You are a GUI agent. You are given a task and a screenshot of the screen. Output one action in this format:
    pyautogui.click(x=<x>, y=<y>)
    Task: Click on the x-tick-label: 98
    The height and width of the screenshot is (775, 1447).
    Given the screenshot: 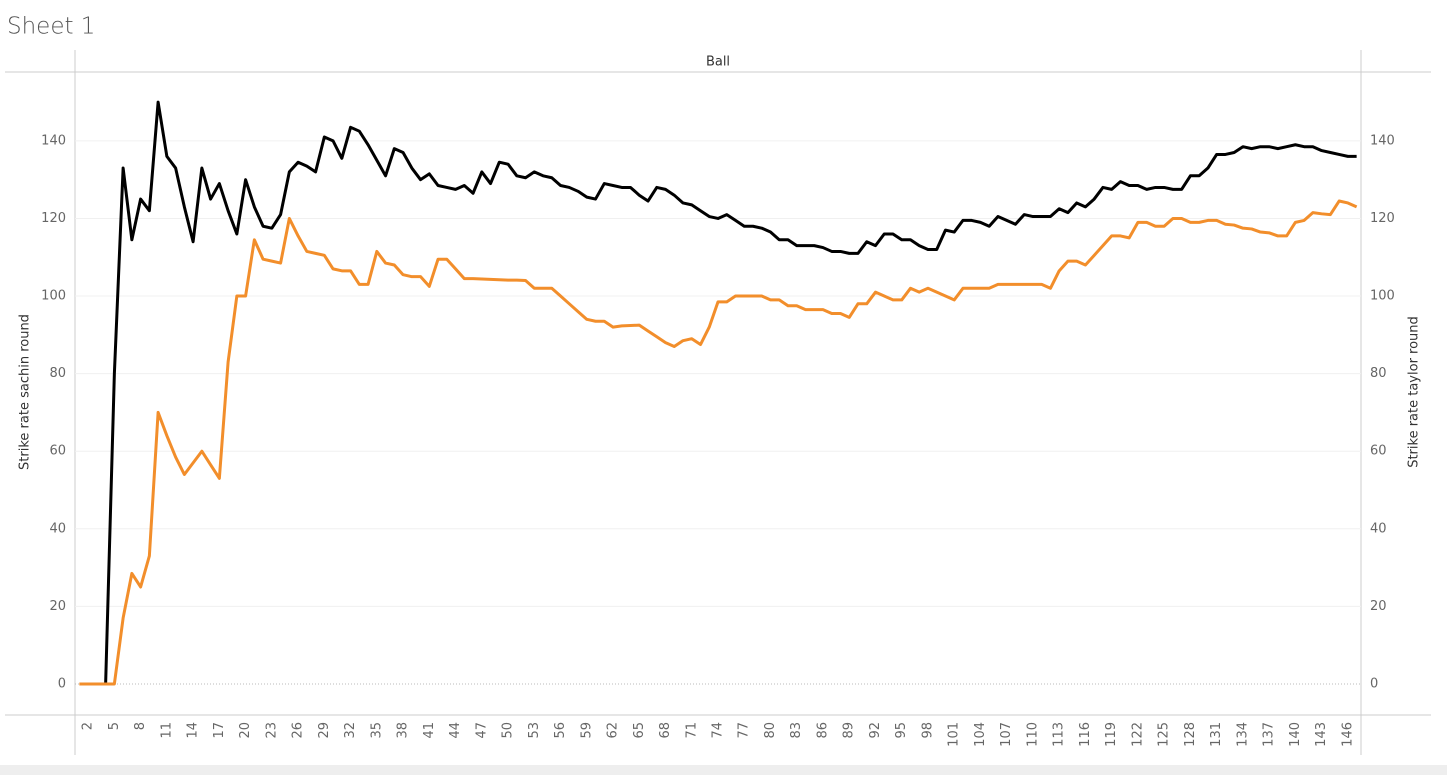 What is the action you would take?
    pyautogui.click(x=927, y=730)
    